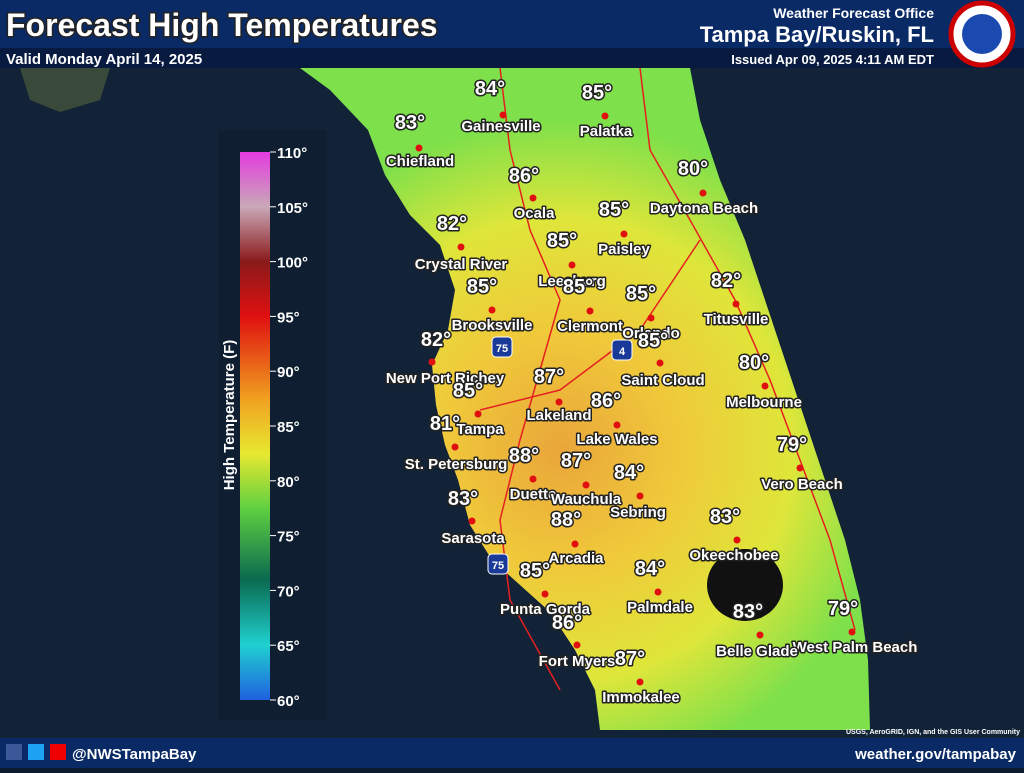  Describe the element at coordinates (558, 415) in the screenshot. I see `city-name: Lakeland` at that location.